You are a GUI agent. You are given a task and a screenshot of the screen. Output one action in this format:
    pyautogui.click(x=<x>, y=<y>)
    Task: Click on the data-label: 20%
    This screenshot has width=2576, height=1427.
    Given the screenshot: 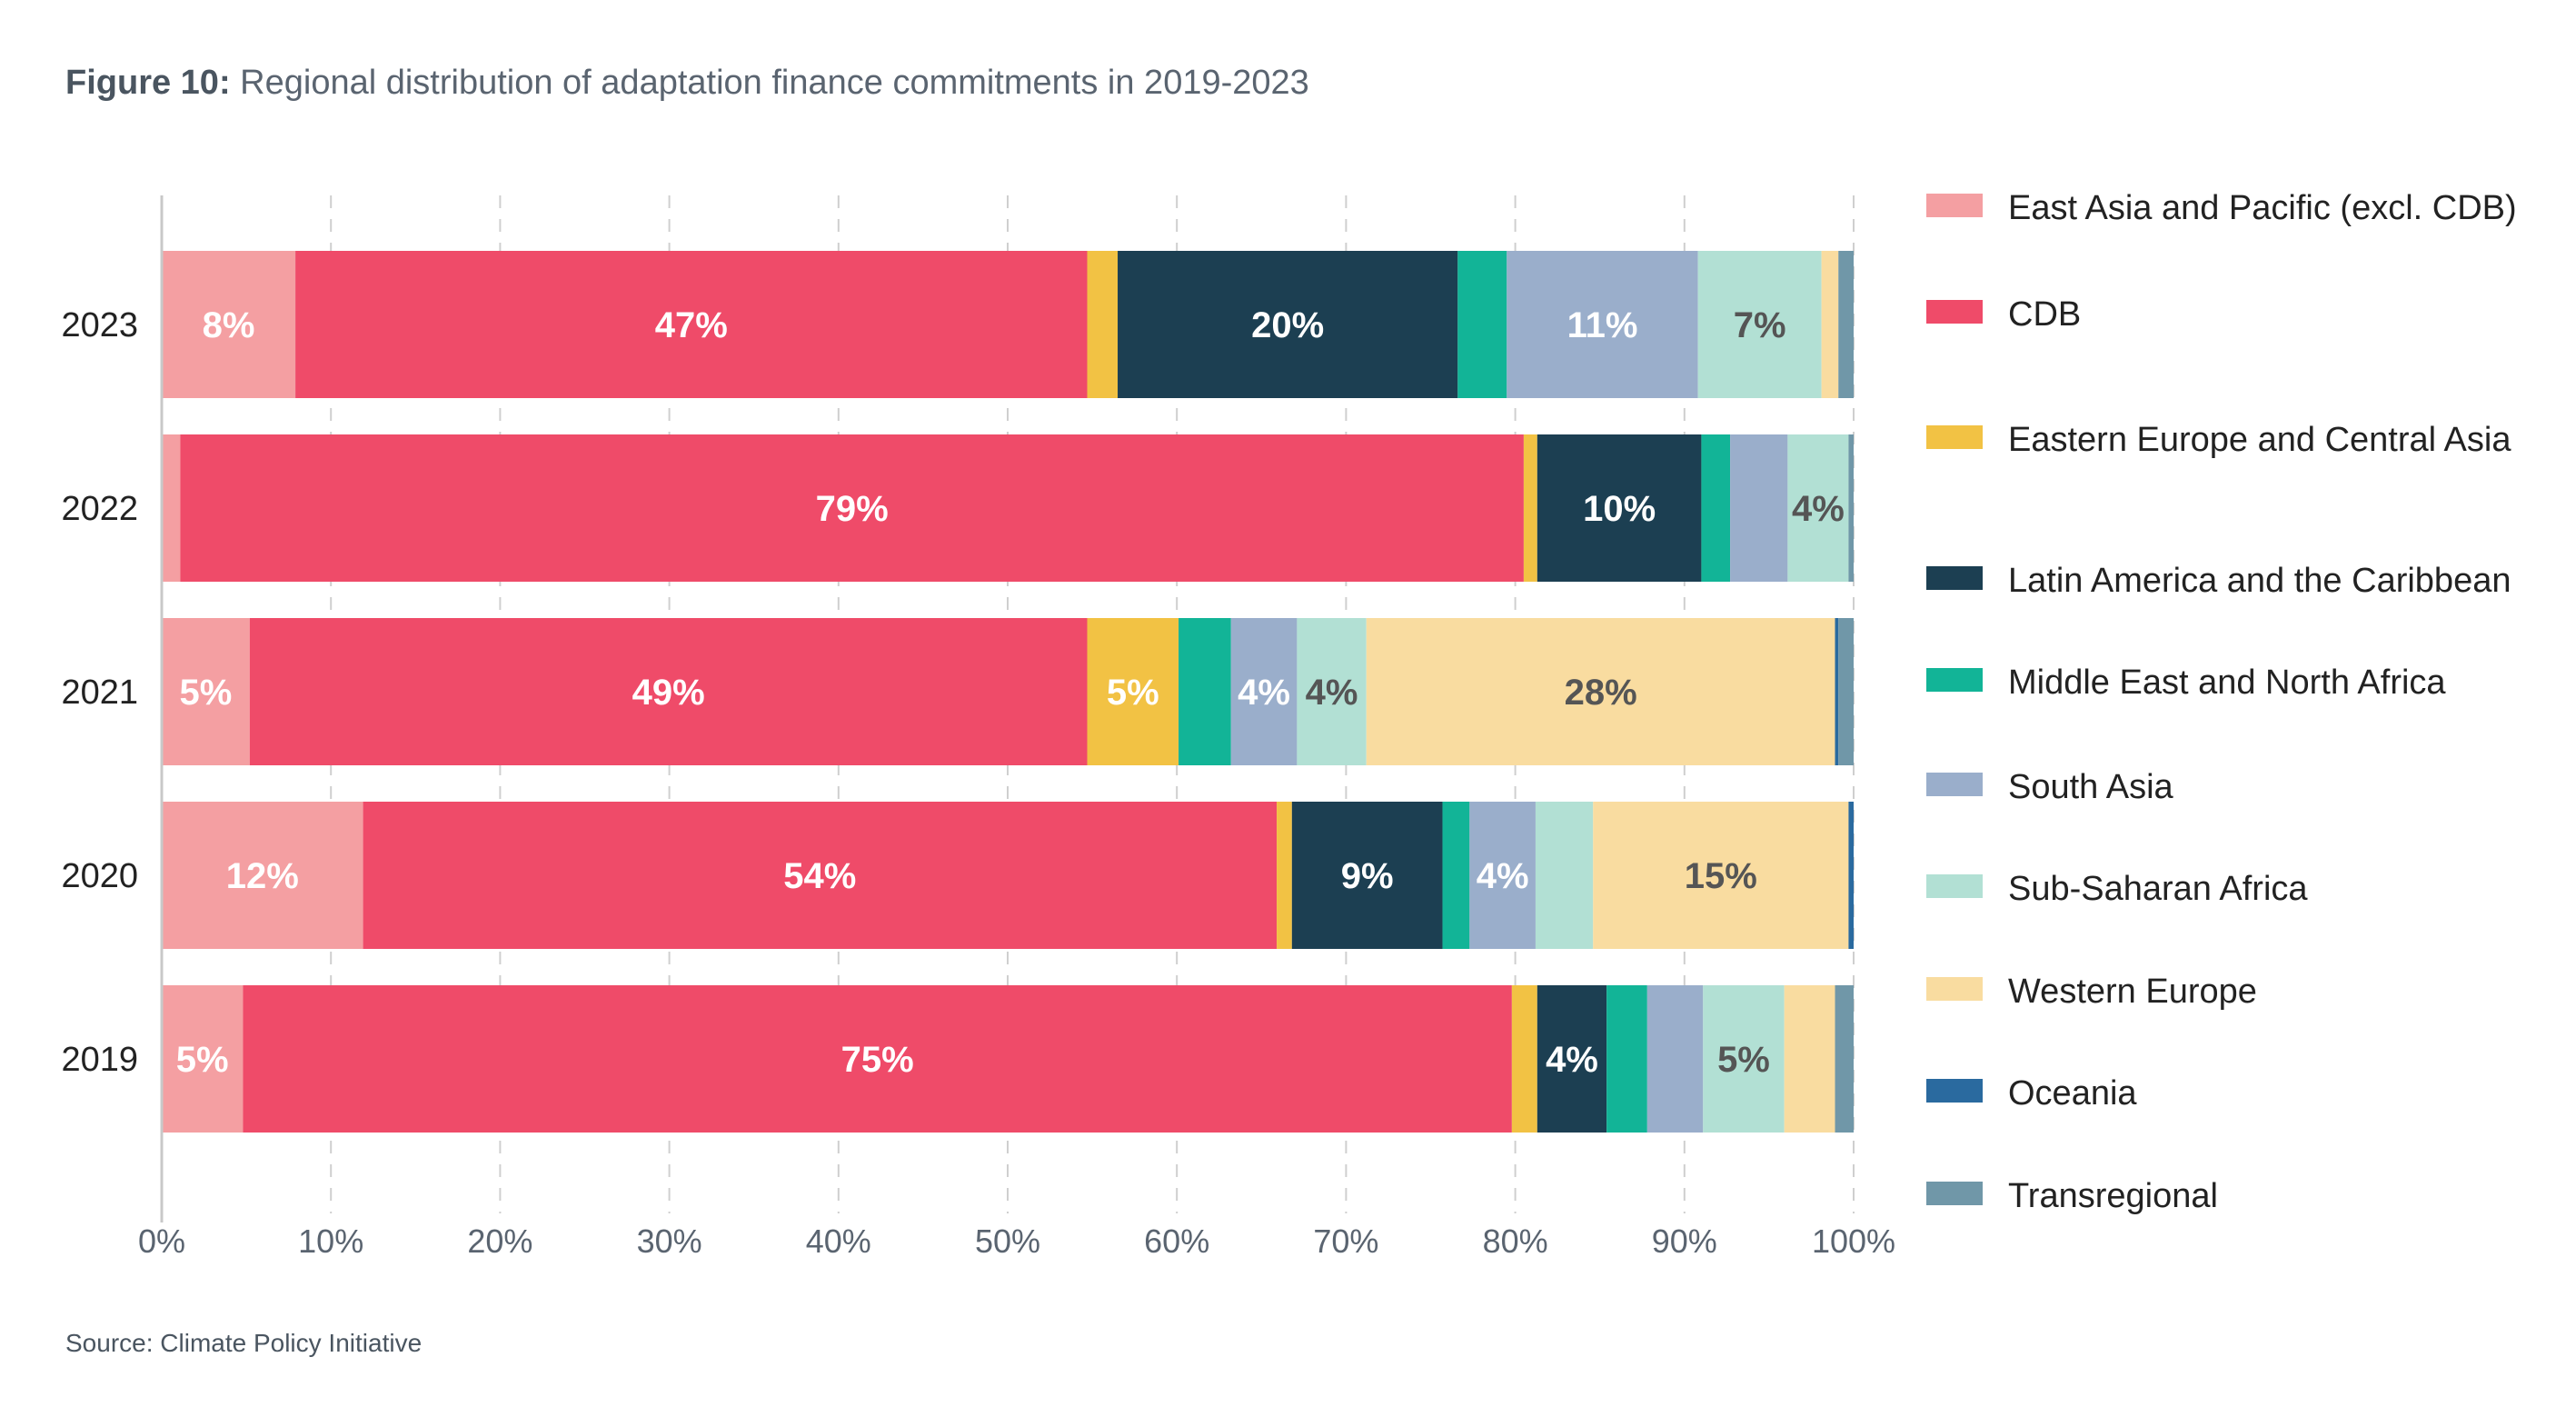 What is the action you would take?
    pyautogui.click(x=1288, y=325)
    